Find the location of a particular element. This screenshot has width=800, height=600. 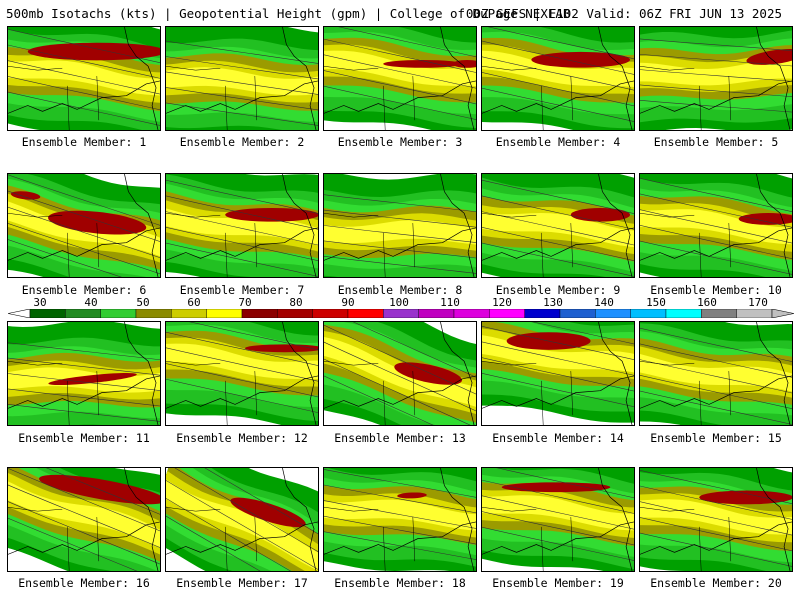

ensemble-member-label: Ensemble Member: 2 is located at coordinates (242, 142).